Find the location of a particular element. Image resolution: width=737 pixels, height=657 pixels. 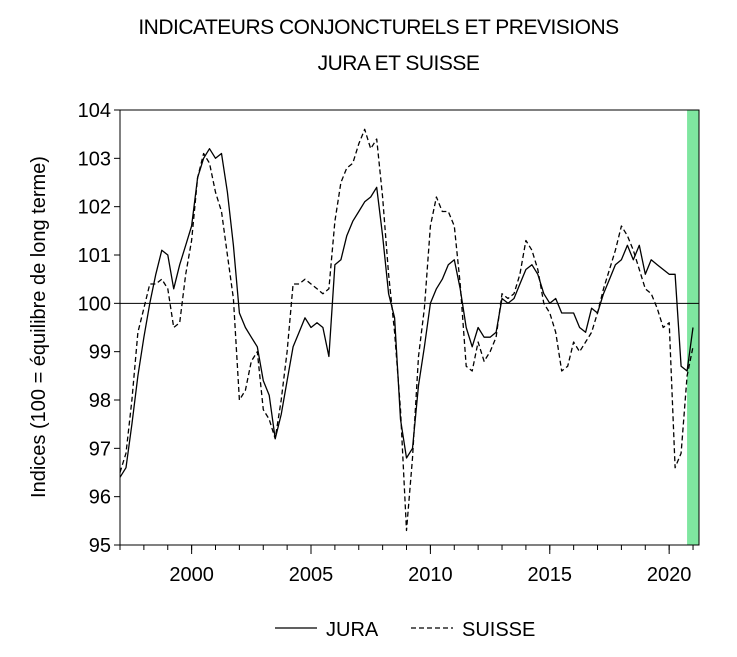

y-tick-label: 104 is located at coordinates (94, 111).